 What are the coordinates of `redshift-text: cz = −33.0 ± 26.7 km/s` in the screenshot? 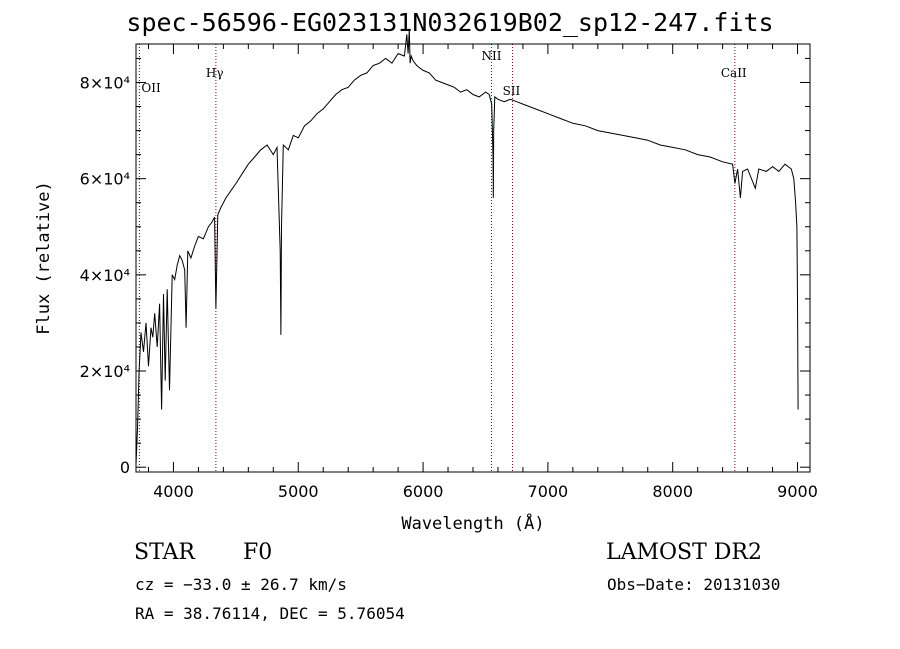 It's located at (241, 584).